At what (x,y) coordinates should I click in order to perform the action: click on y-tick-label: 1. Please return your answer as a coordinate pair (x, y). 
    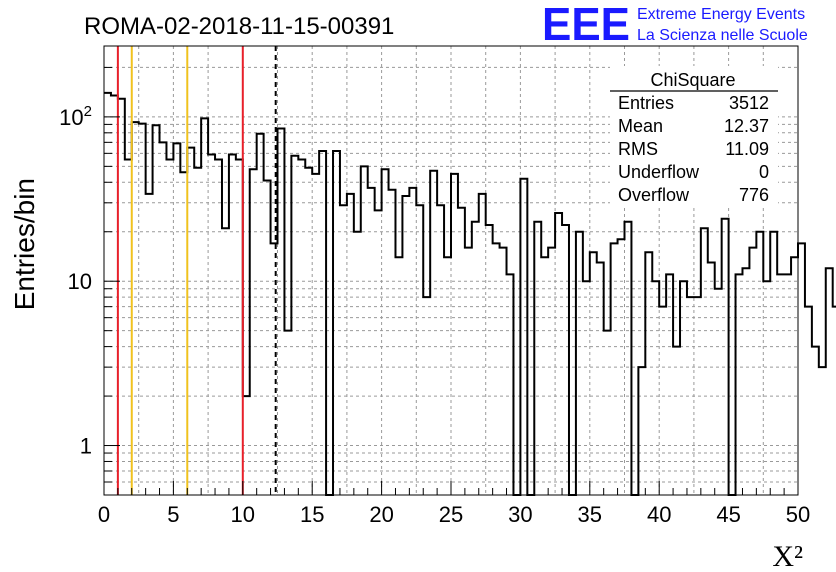
    Looking at the image, I should click on (86, 446).